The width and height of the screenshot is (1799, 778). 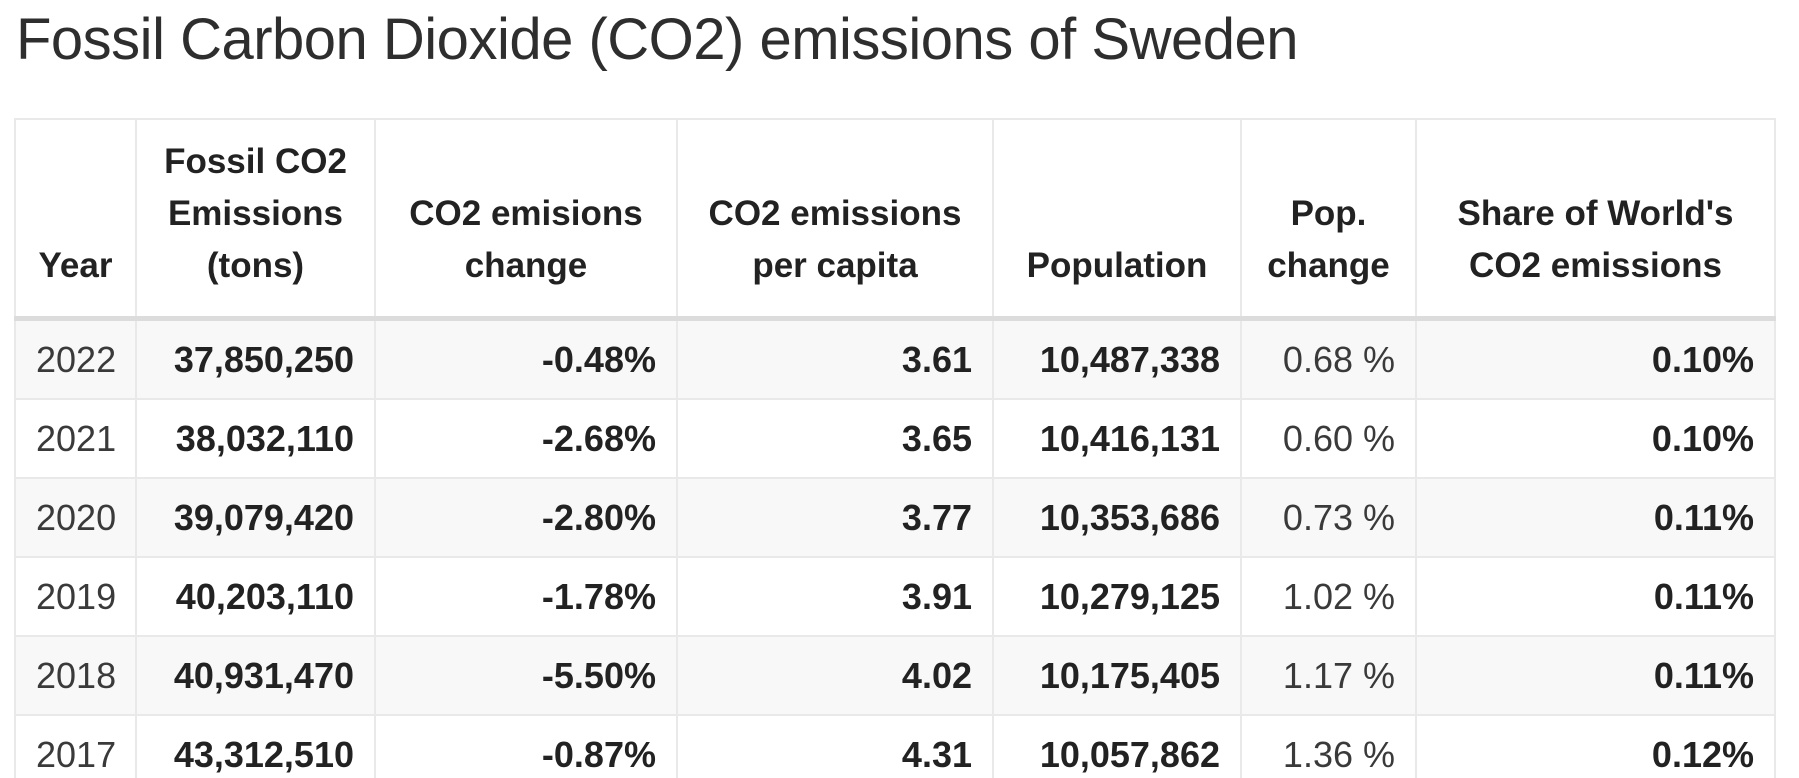 I want to click on cell-pop_change: 0.73 %, so click(x=1328, y=517).